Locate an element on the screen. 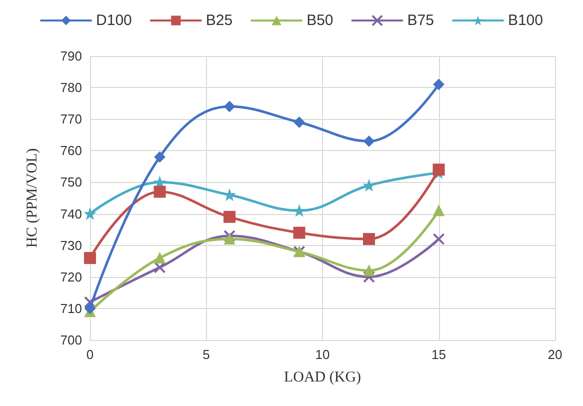  y-tick-label: 770 is located at coordinates (71, 119).